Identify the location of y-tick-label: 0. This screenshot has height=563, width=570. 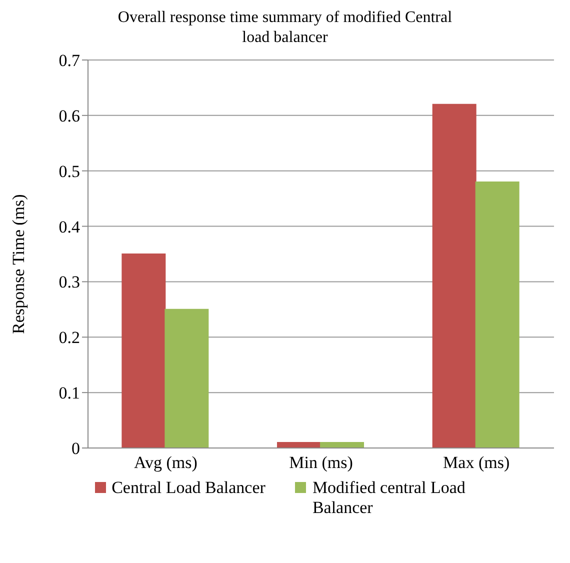
(76, 448).